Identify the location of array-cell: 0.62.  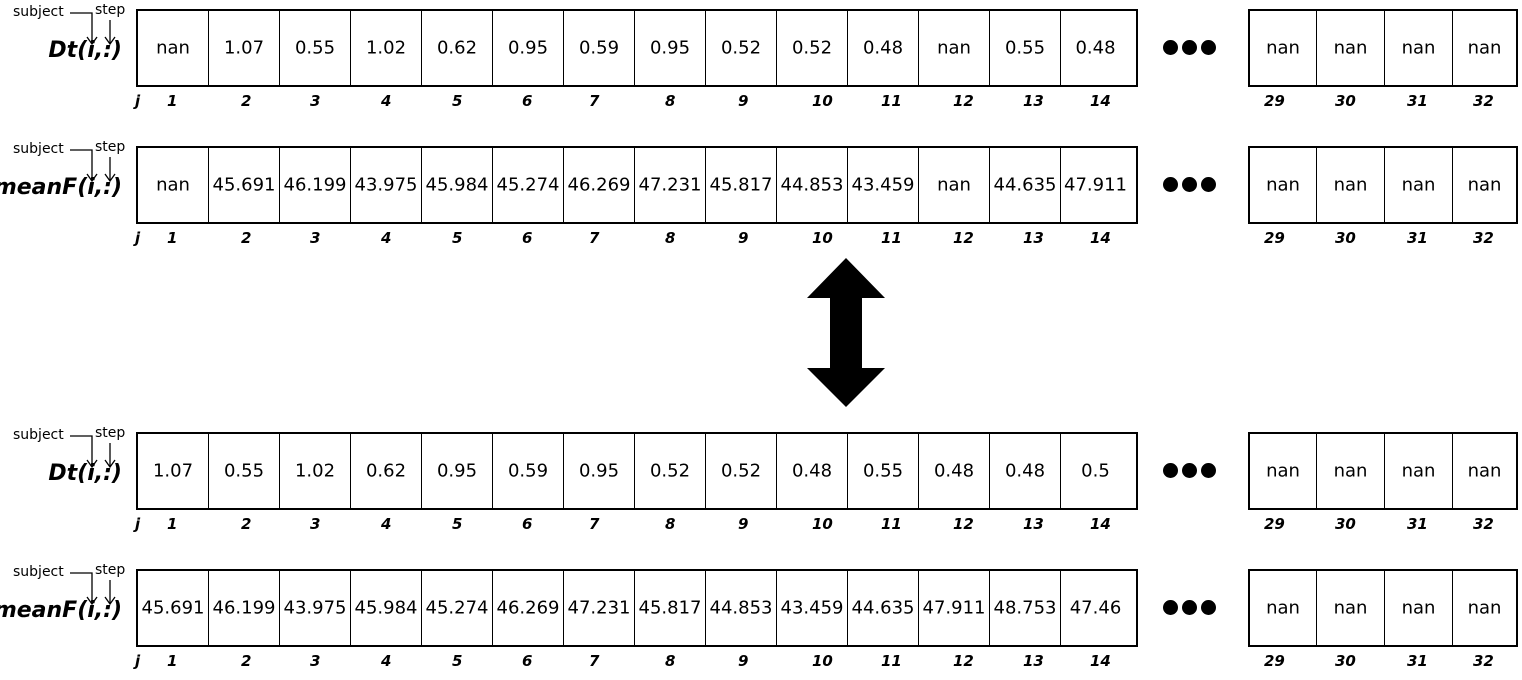
(457, 48).